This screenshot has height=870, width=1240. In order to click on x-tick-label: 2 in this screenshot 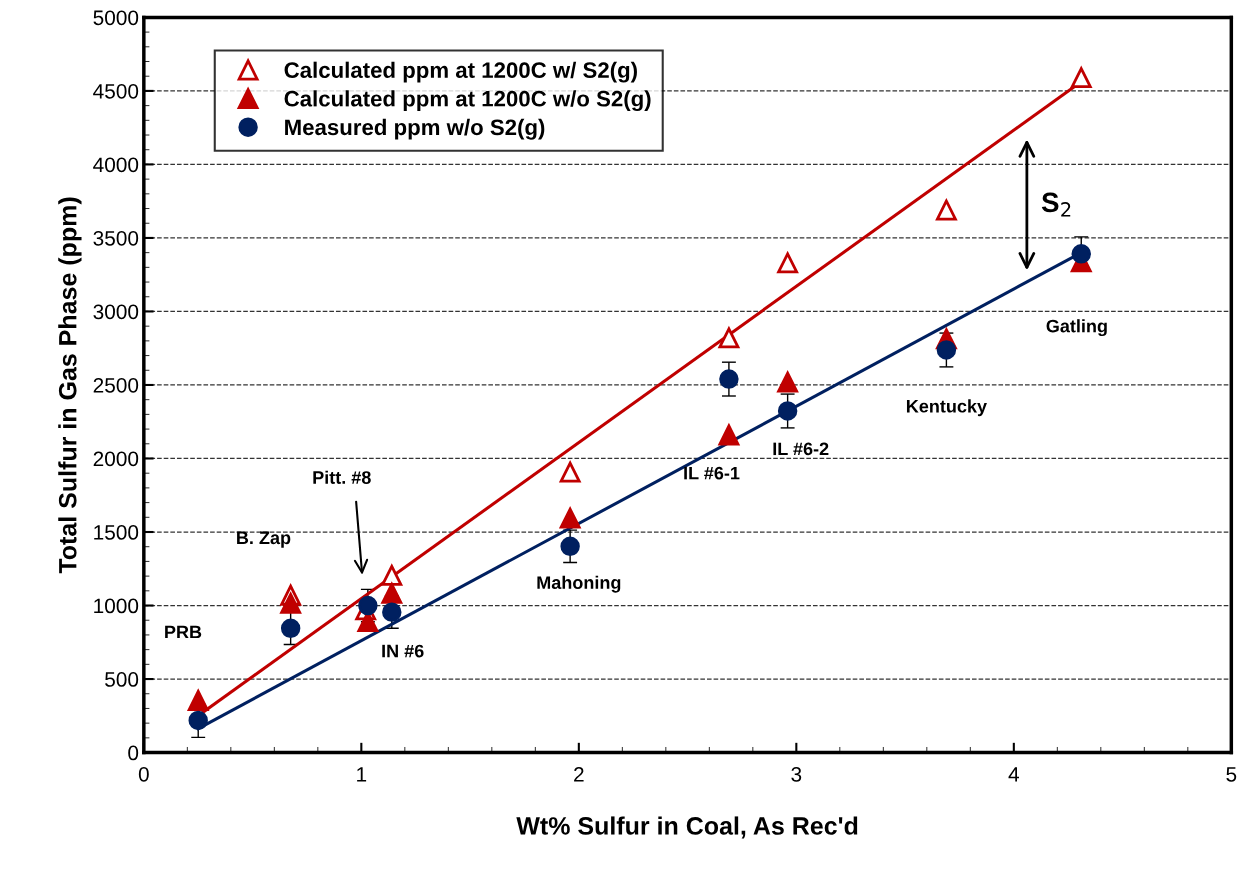, I will do `click(579, 774)`.